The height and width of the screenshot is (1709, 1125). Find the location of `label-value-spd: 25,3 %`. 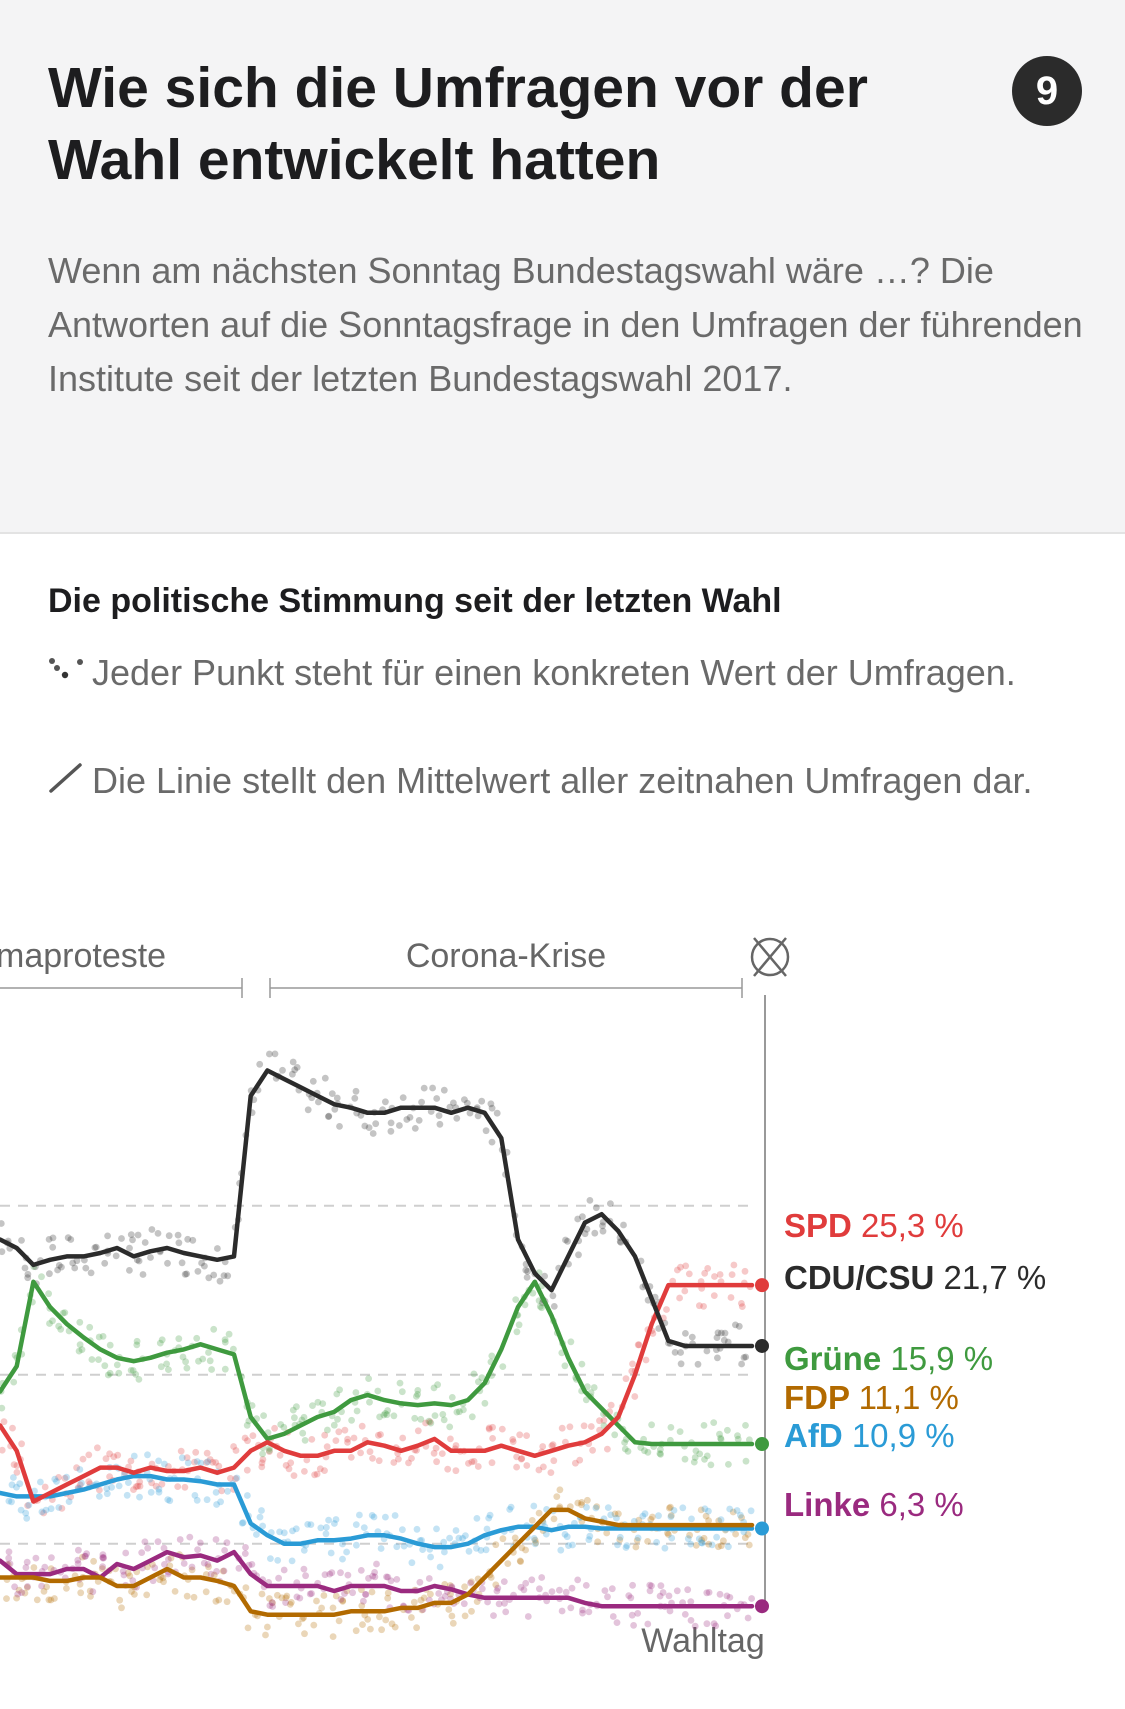

label-value-spd: 25,3 % is located at coordinates (912, 1225).